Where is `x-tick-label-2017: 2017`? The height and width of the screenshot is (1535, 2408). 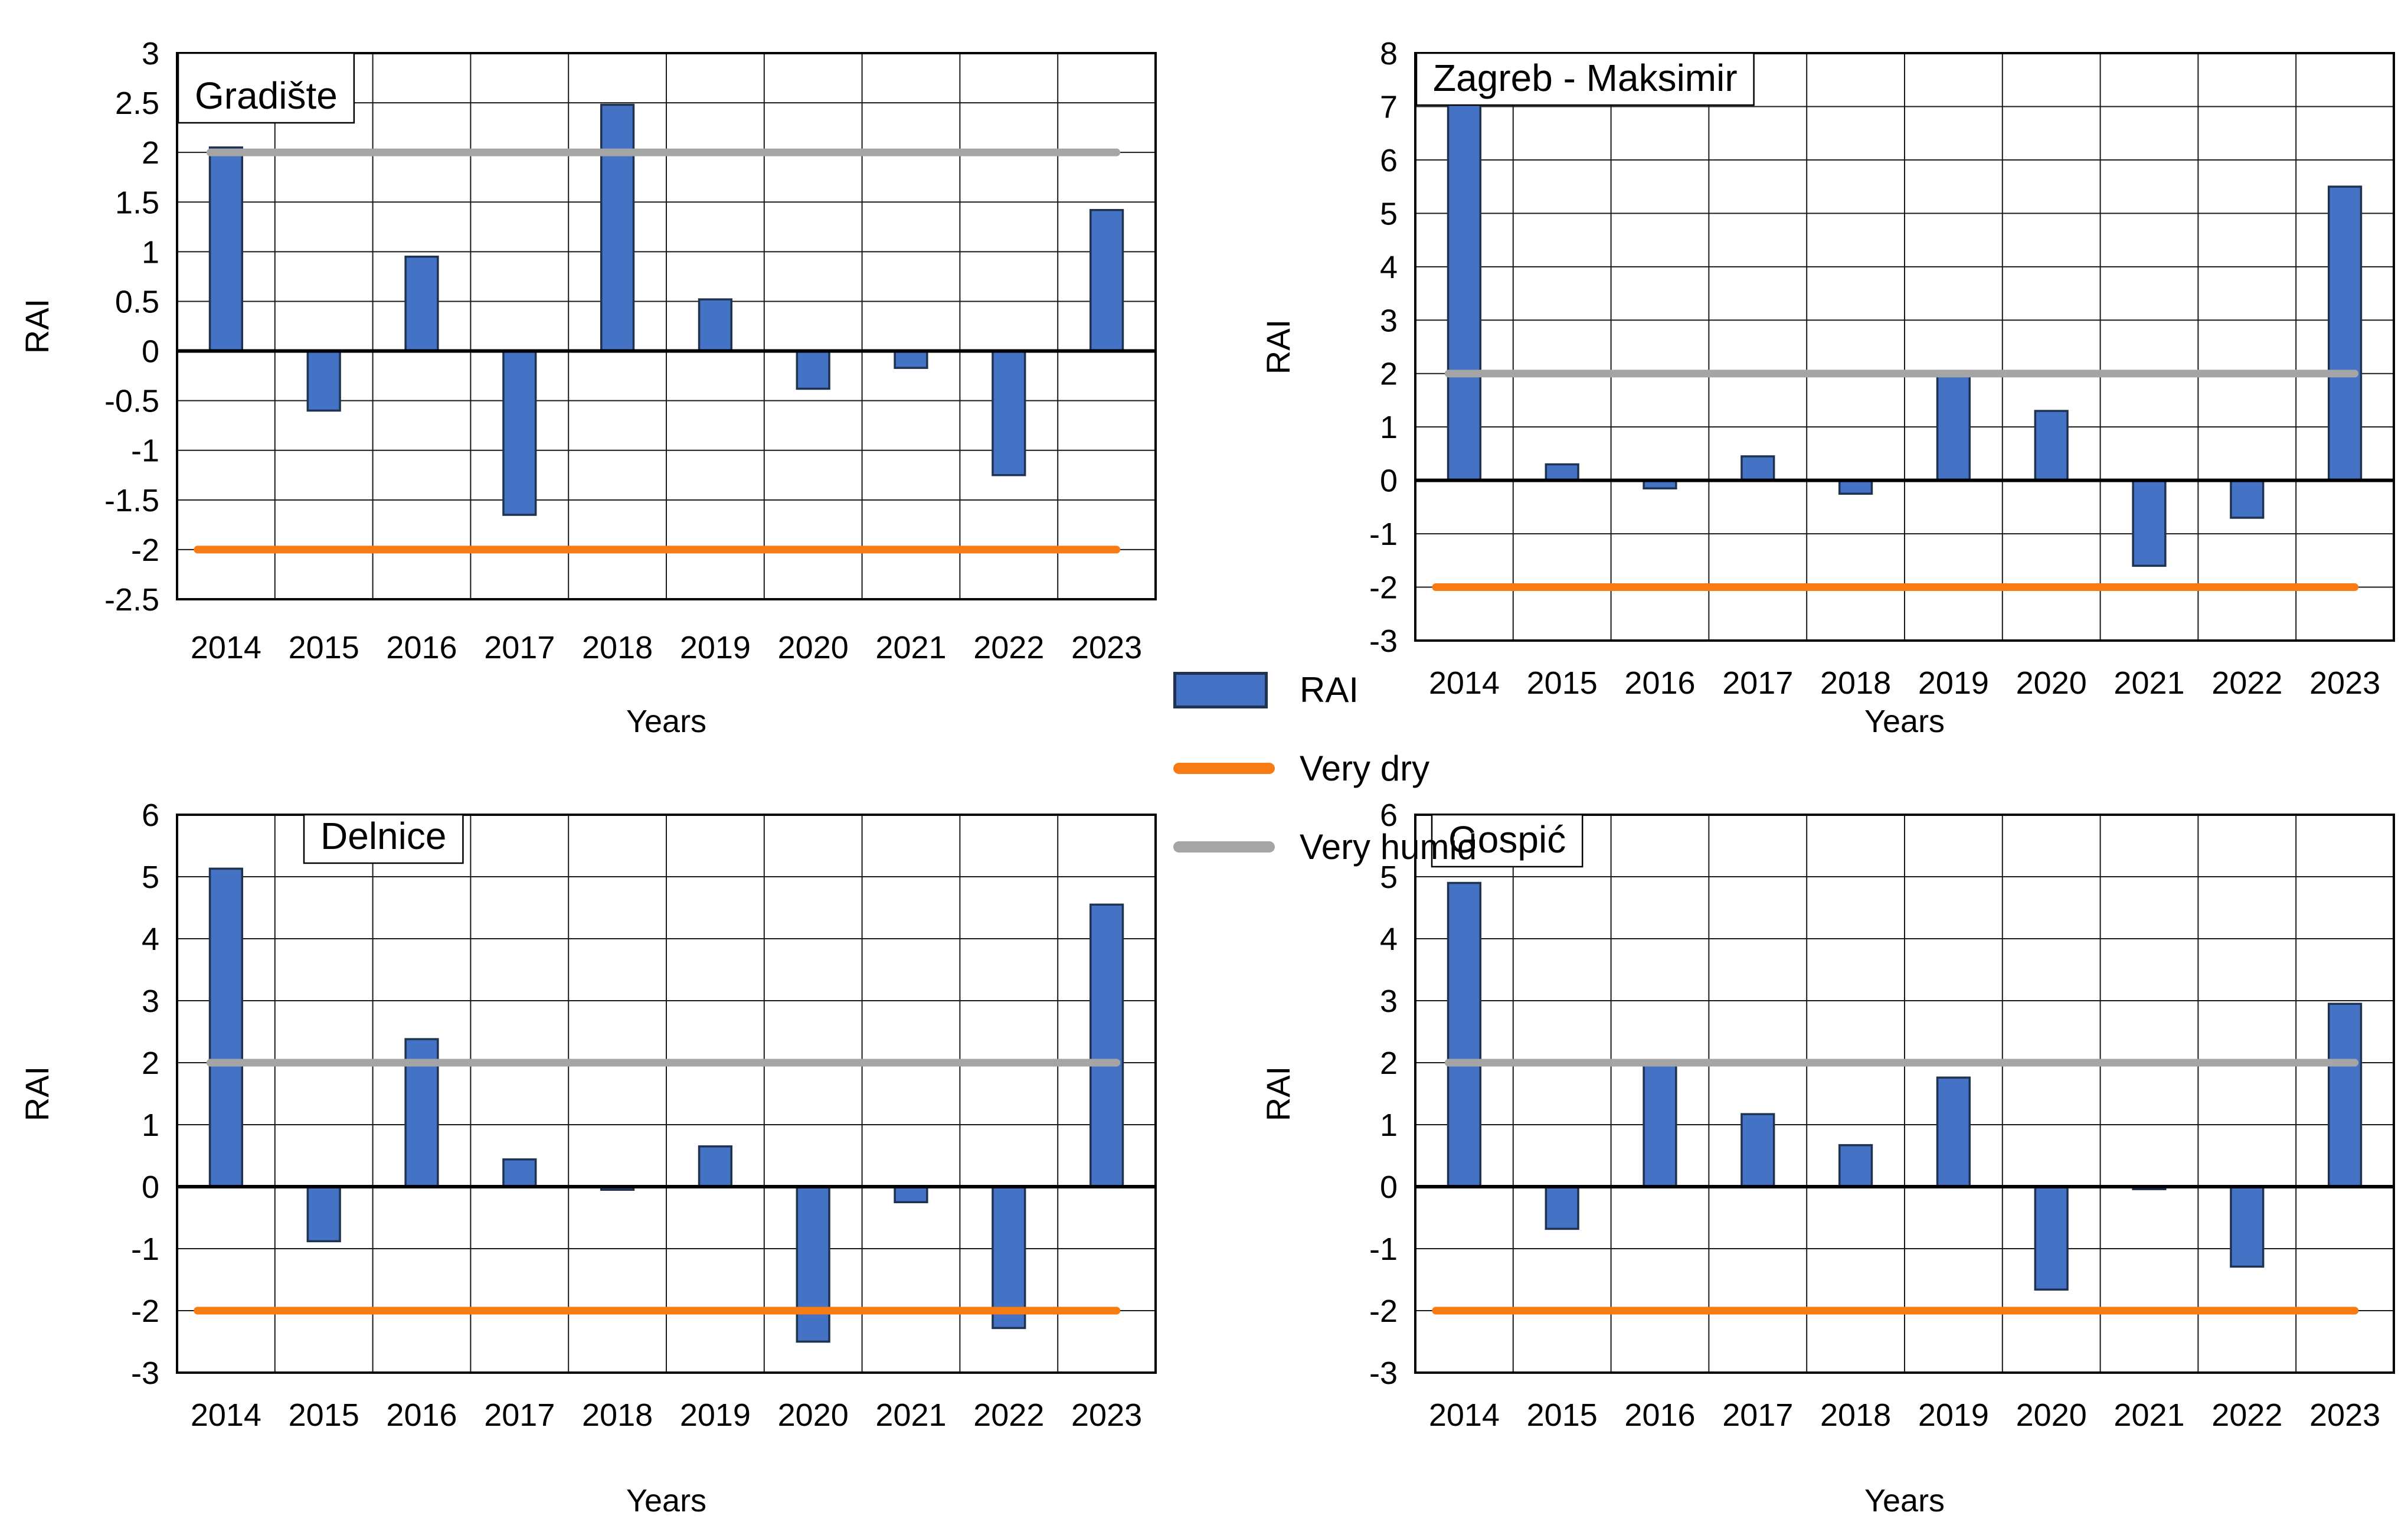
x-tick-label-2017: 2017 is located at coordinates (519, 1415).